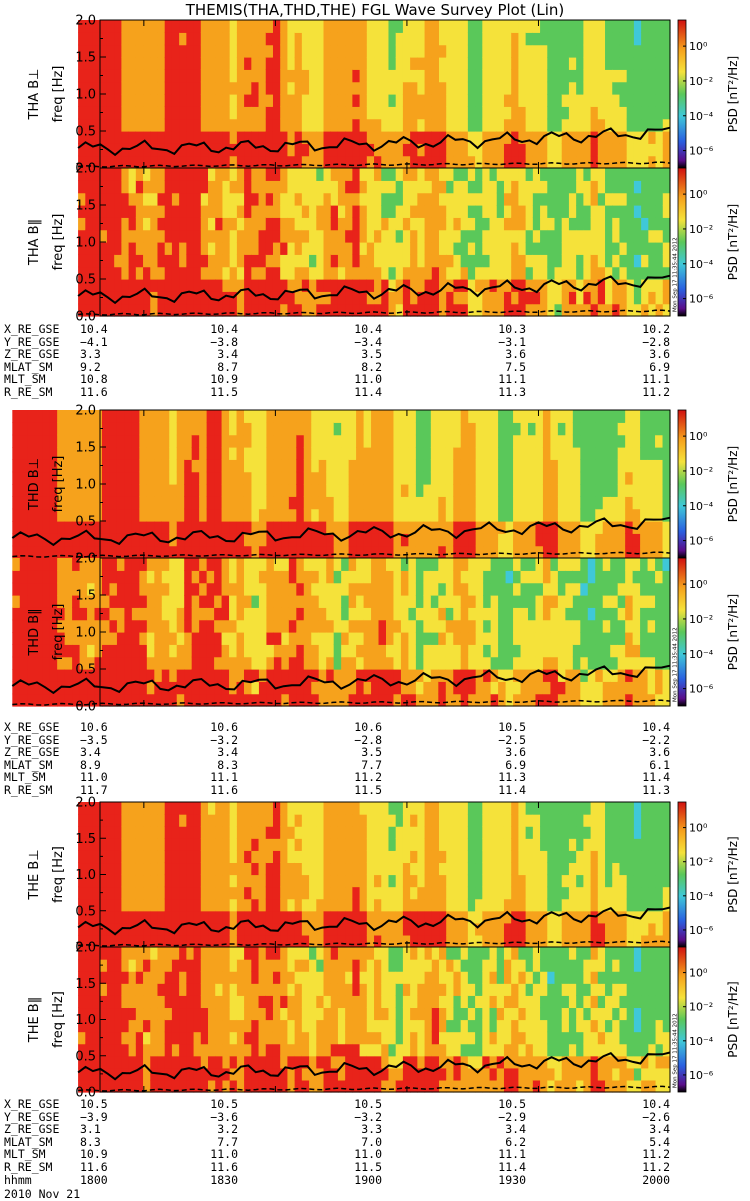  I want to click on colorbar-tick-label: 10⁻⁴, so click(701, 506).